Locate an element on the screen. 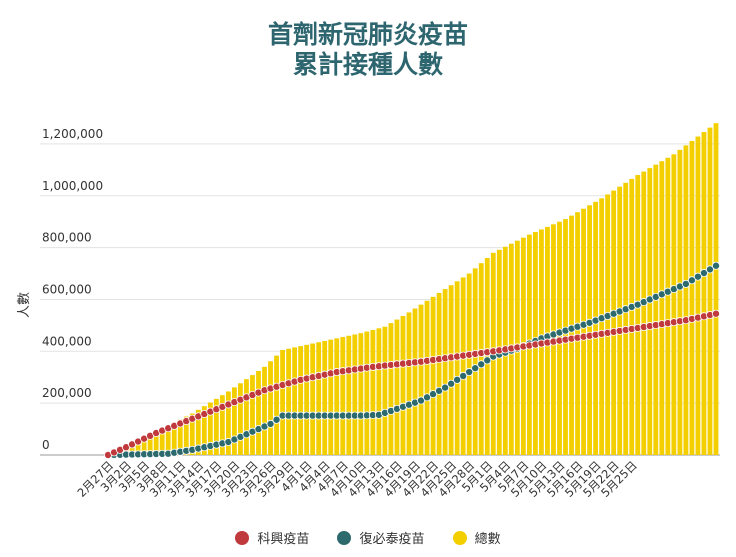 The height and width of the screenshot is (557, 736). y-tick-label: 1,000,000 is located at coordinates (72, 186).